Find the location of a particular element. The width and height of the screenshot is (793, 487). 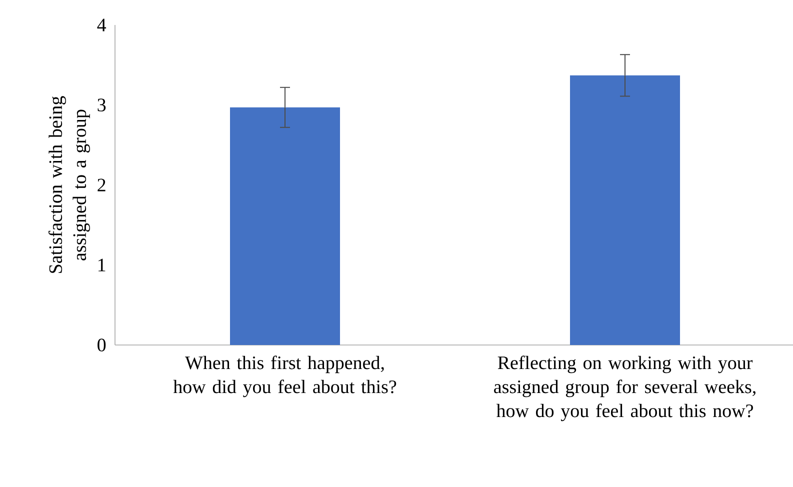

y-tick-label: 4 is located at coordinates (101, 25).